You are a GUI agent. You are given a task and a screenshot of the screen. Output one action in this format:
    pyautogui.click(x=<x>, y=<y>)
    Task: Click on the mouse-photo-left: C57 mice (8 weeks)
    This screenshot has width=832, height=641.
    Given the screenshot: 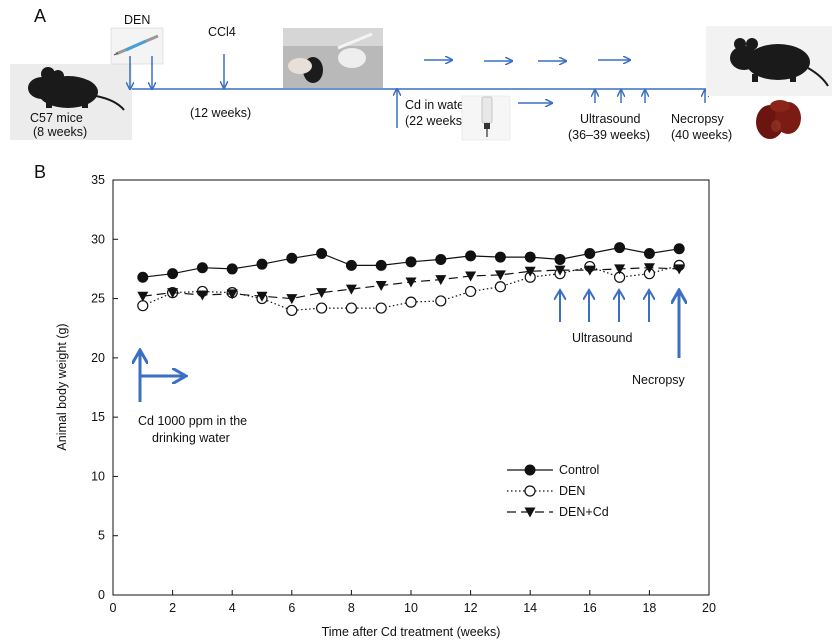 What is the action you would take?
    pyautogui.click(x=71, y=102)
    